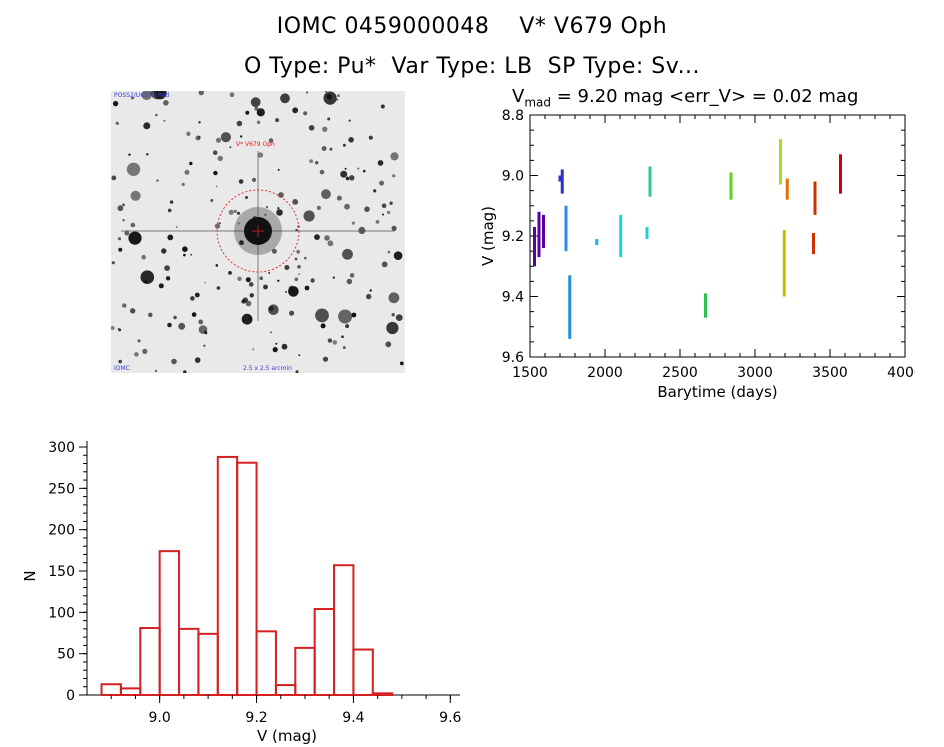  What do you see at coordinates (61, 531) in the screenshot?
I see `y-tick-label: 200` at bounding box center [61, 531].